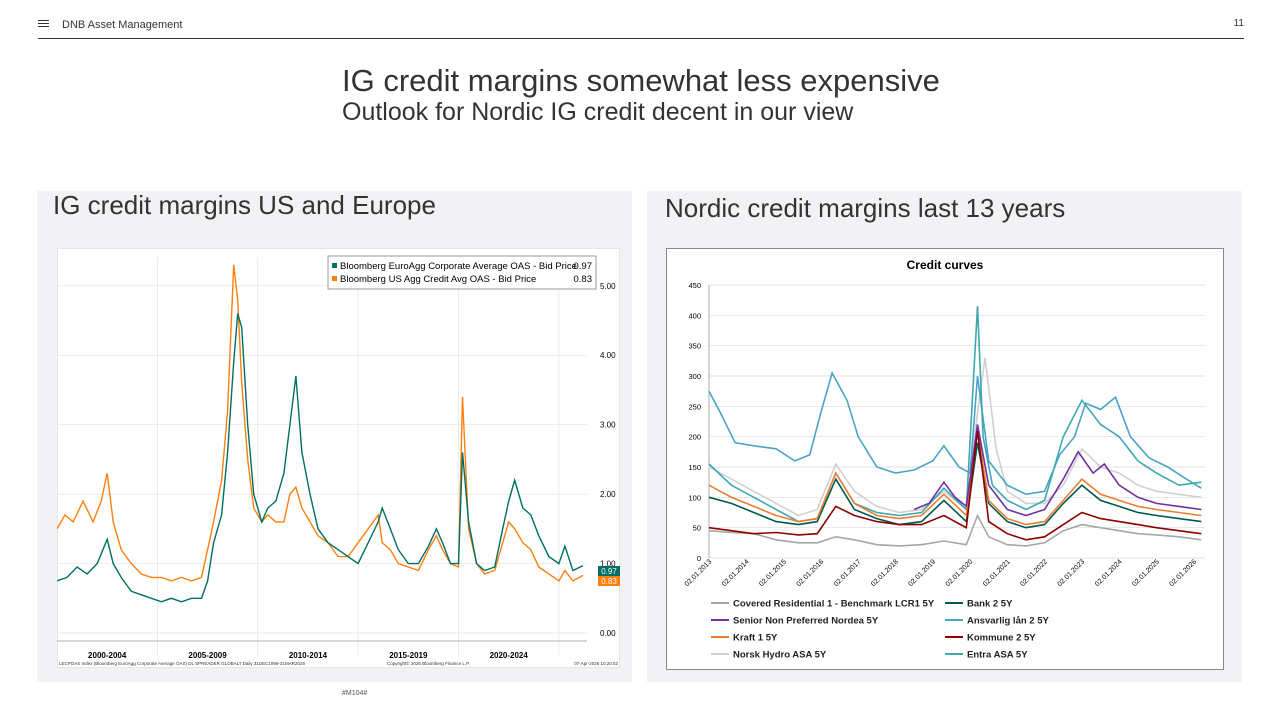  I want to click on y-tick-label: 50, so click(697, 528).